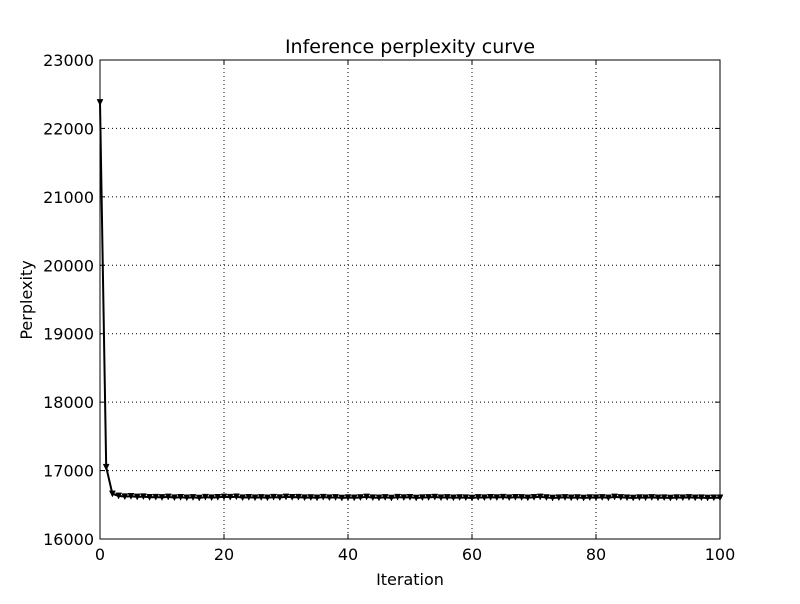 This screenshot has height=604, width=800. I want to click on x-tick-label: 100, so click(720, 554).